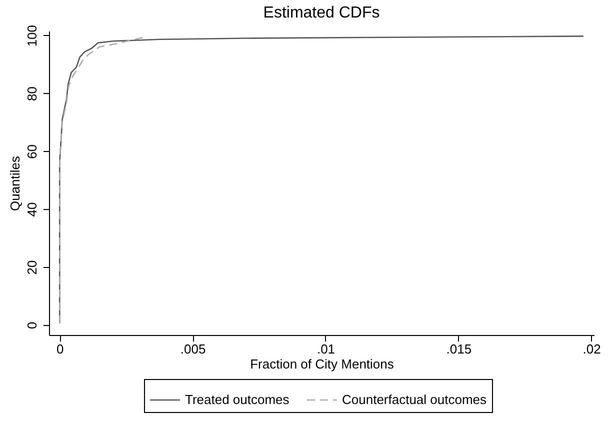  What do you see at coordinates (237, 399) in the screenshot?
I see `legend-label: Treated outcomes` at bounding box center [237, 399].